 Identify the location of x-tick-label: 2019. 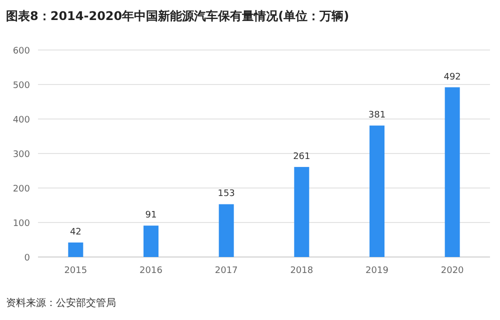
(377, 271).